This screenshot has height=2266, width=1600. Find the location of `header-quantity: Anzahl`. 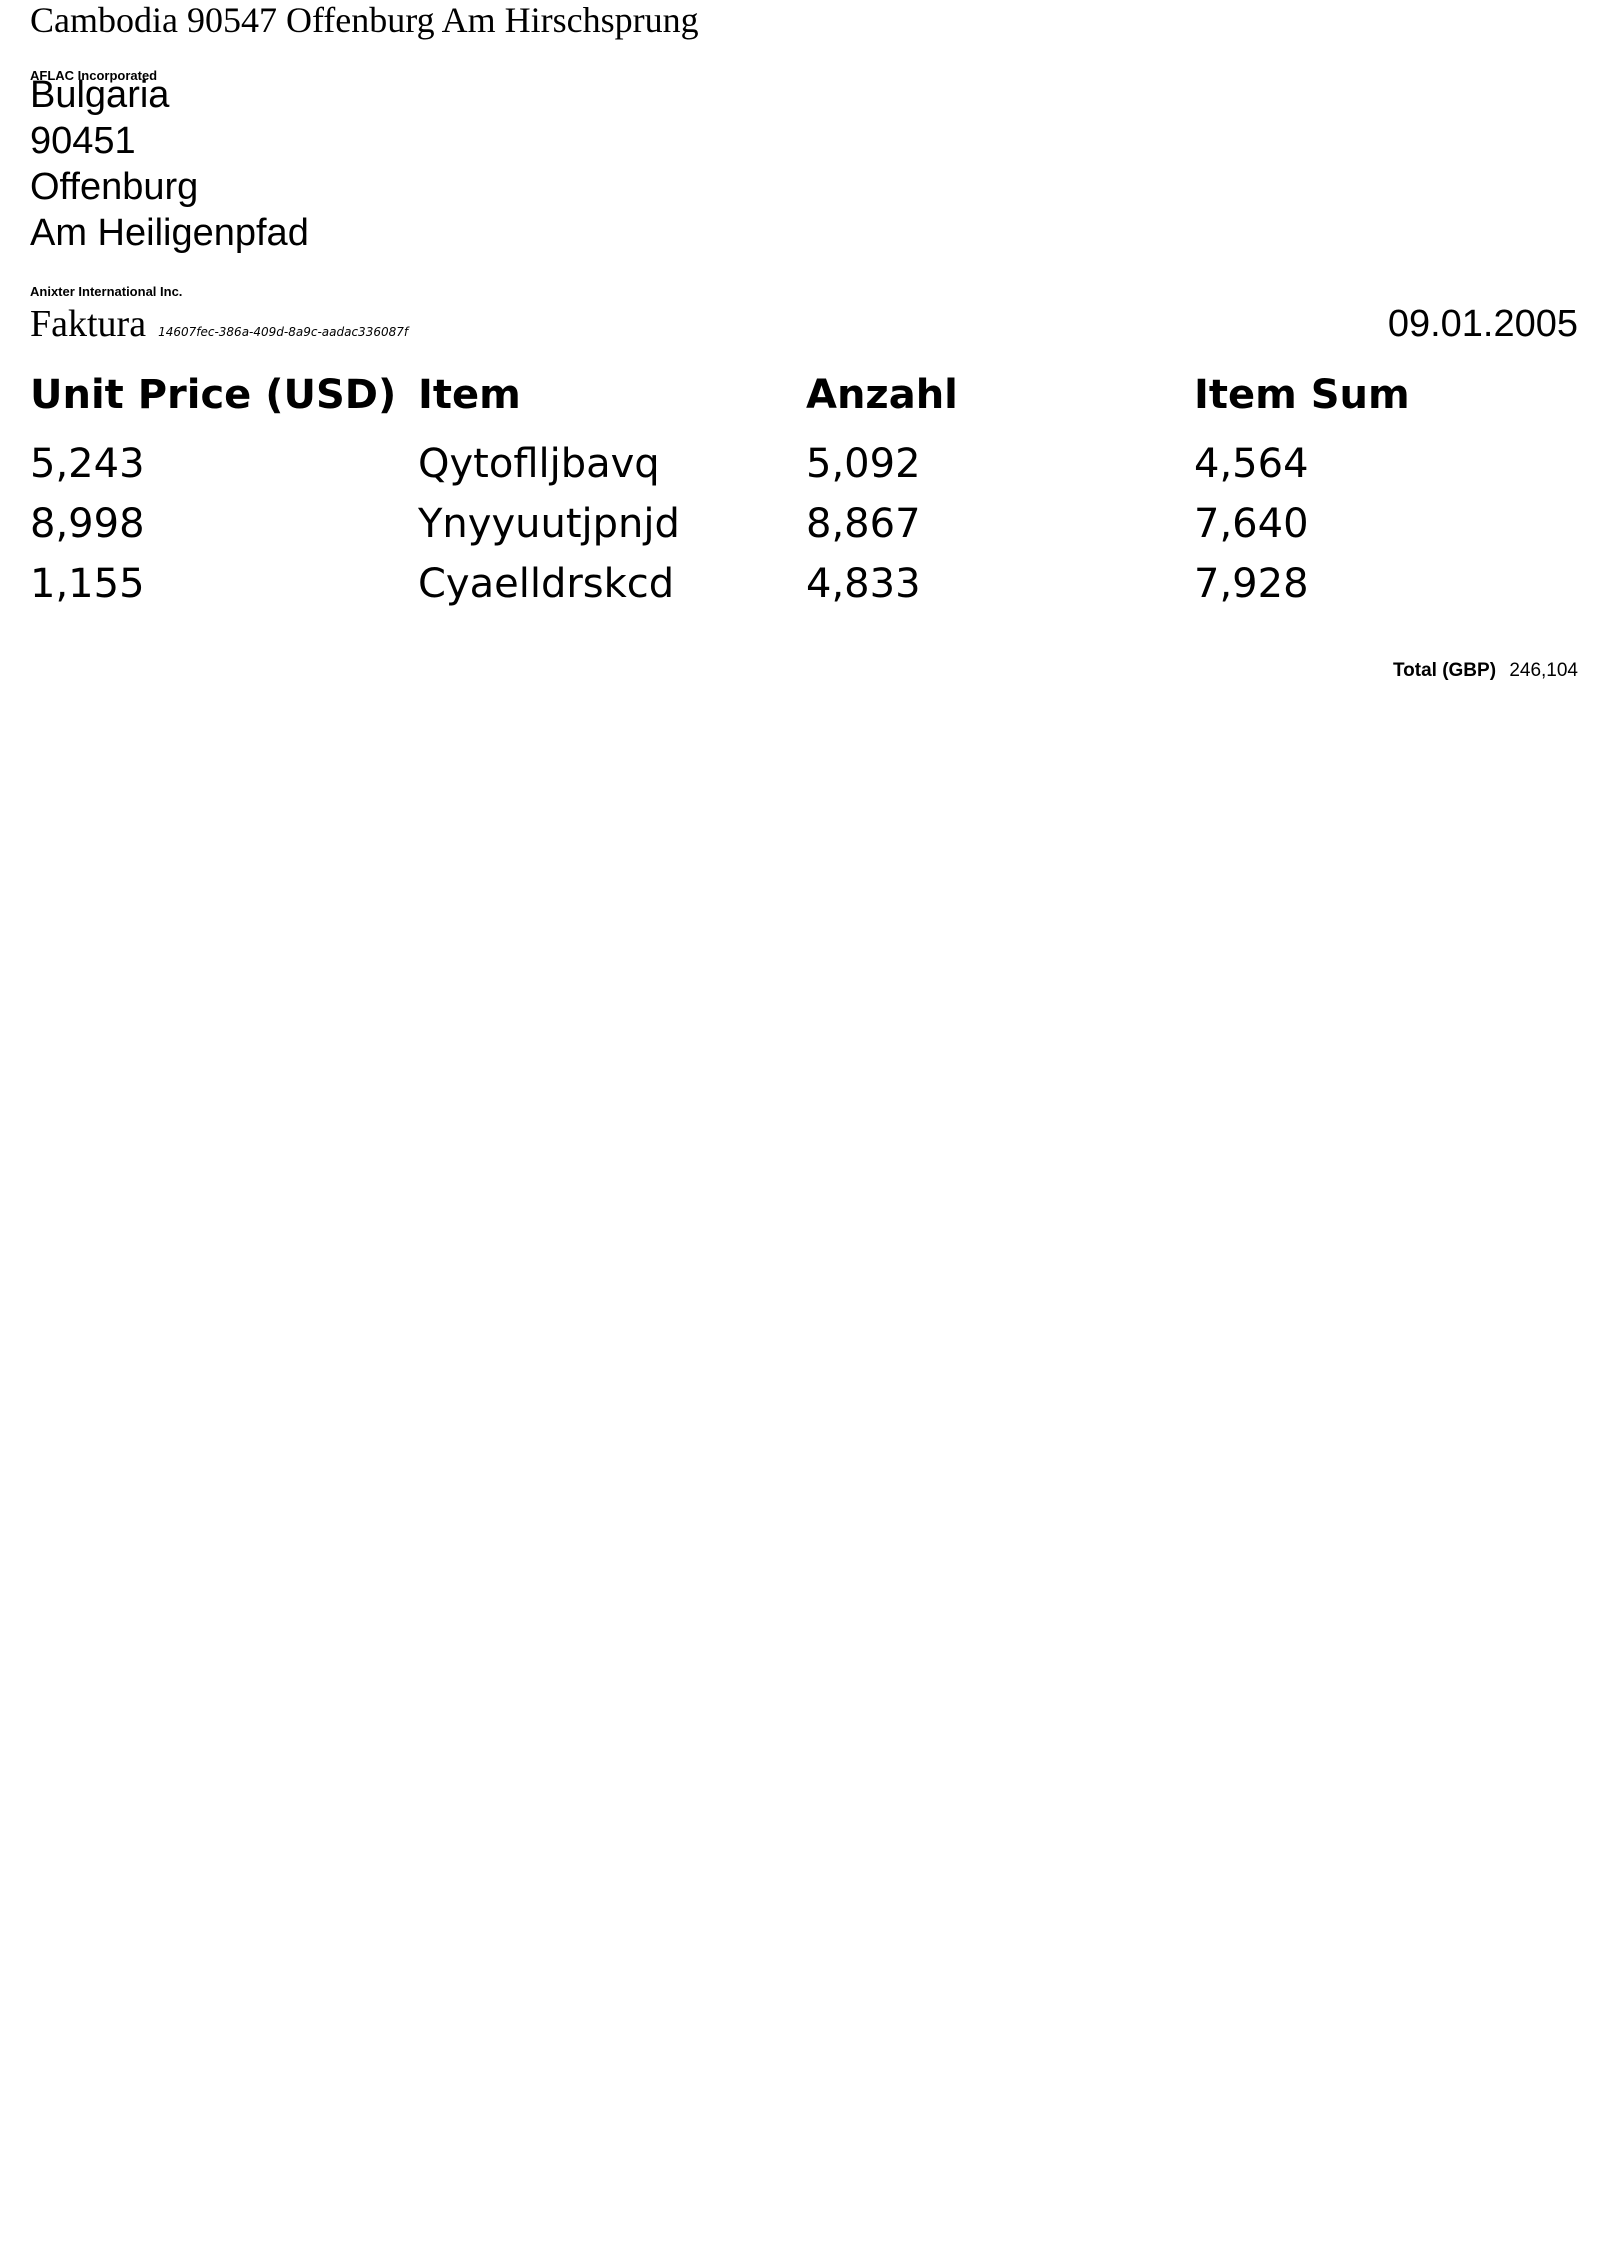

header-quantity: Anzahl is located at coordinates (882, 395).